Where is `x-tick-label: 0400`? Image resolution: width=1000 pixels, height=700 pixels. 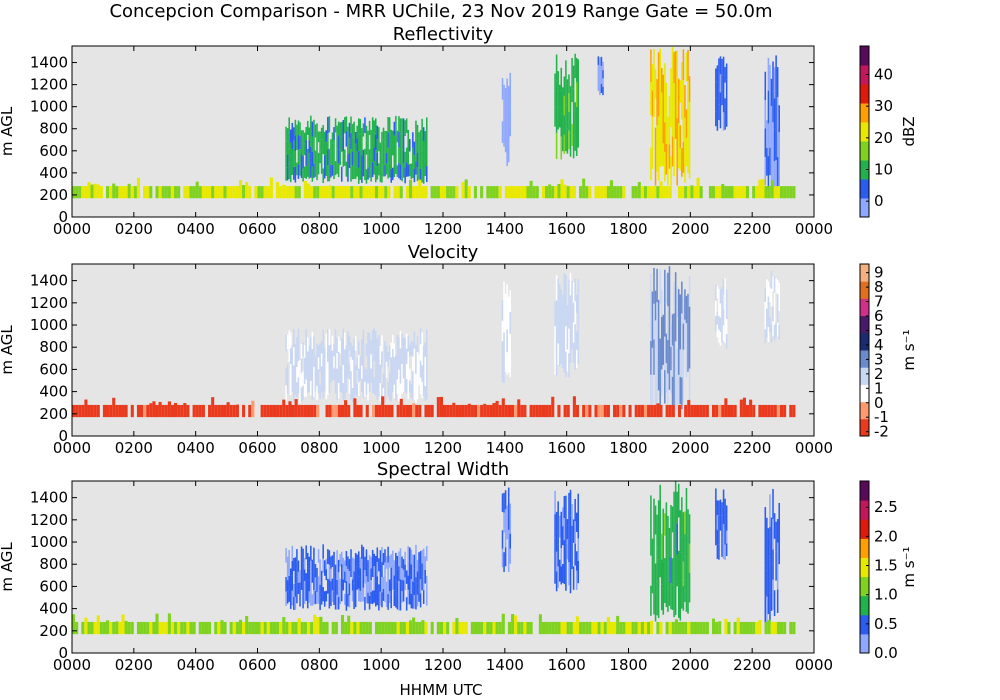
x-tick-label: 0400 is located at coordinates (196, 448).